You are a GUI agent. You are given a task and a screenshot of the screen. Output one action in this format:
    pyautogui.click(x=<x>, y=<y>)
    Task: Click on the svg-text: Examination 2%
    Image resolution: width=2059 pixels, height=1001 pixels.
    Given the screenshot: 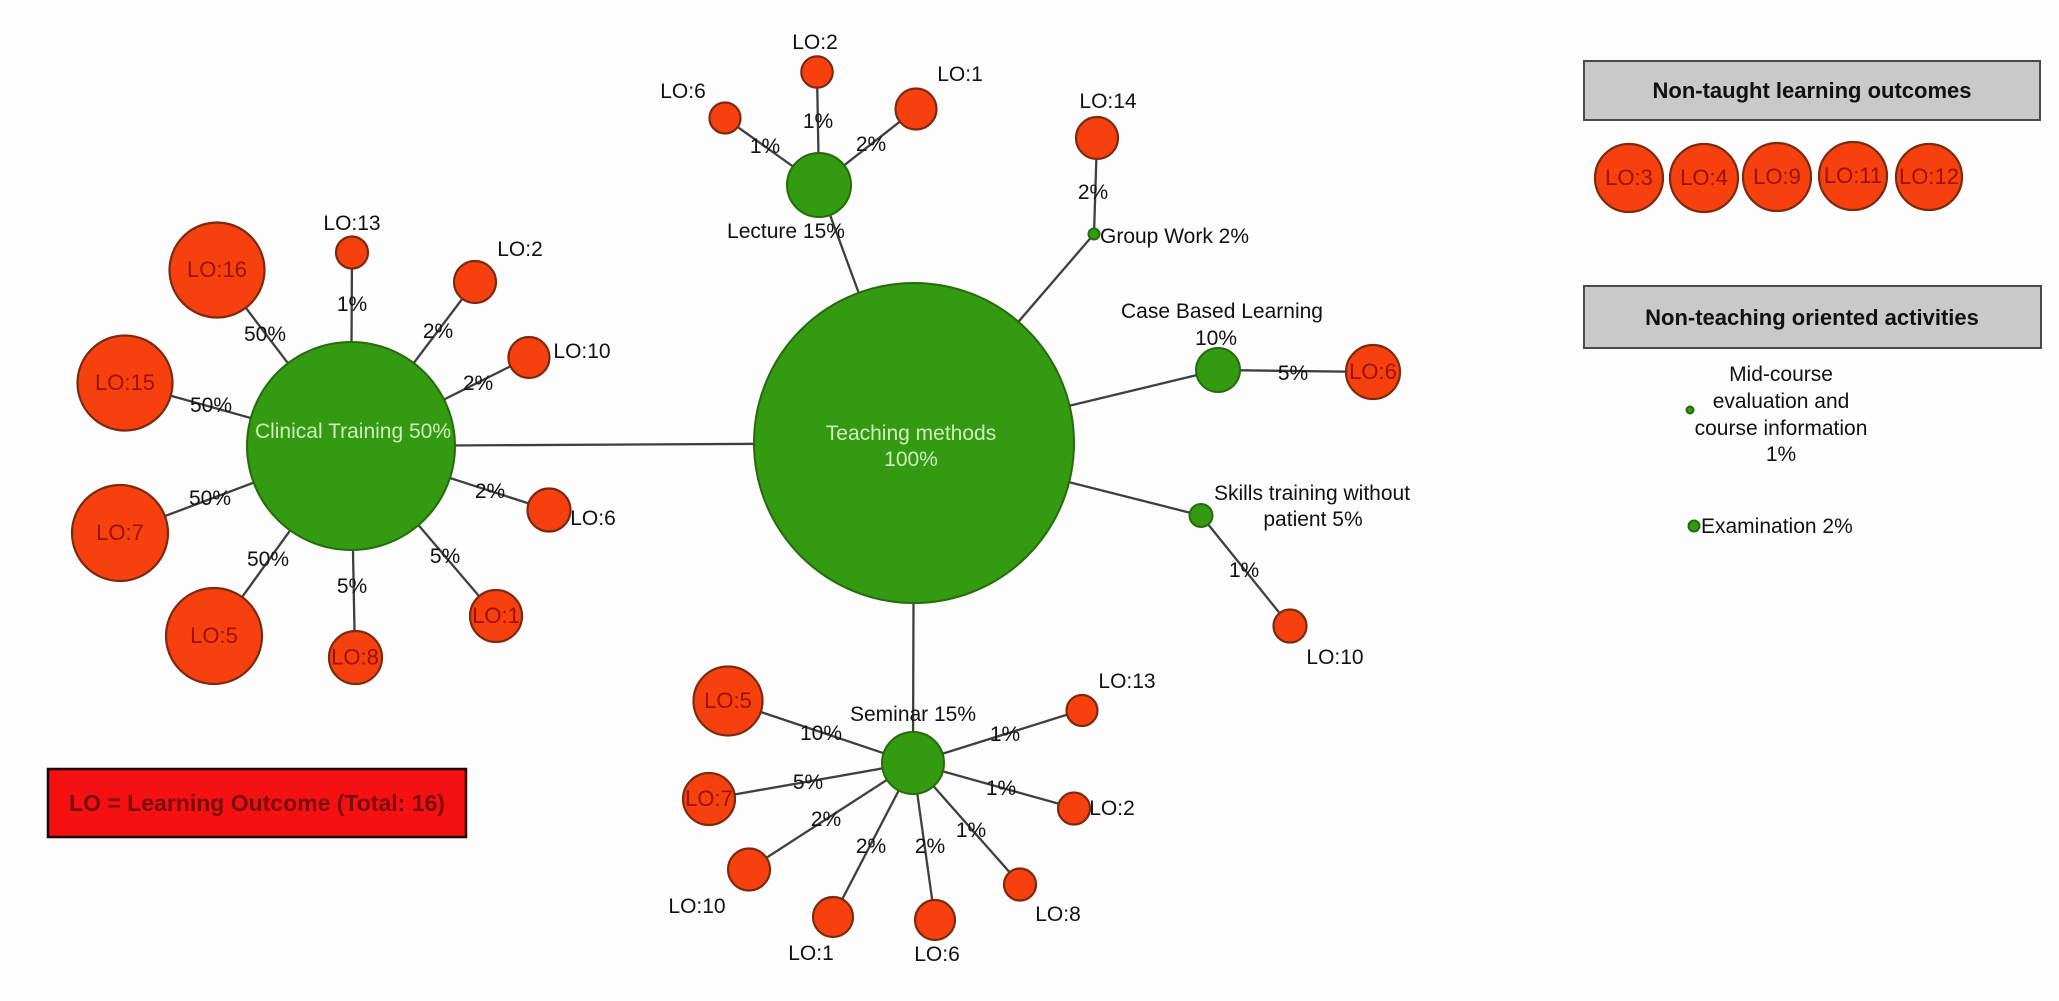 What is the action you would take?
    pyautogui.click(x=1777, y=526)
    